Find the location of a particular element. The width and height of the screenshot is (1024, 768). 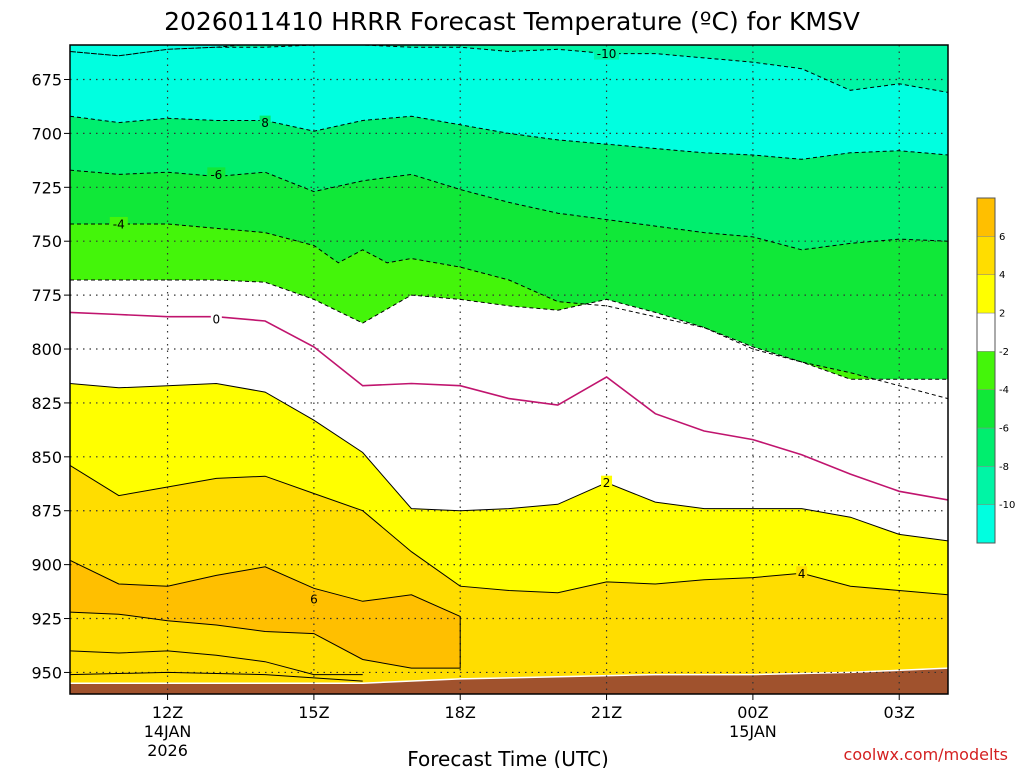

contour-label-bg-m8 is located at coordinates (265, 122).